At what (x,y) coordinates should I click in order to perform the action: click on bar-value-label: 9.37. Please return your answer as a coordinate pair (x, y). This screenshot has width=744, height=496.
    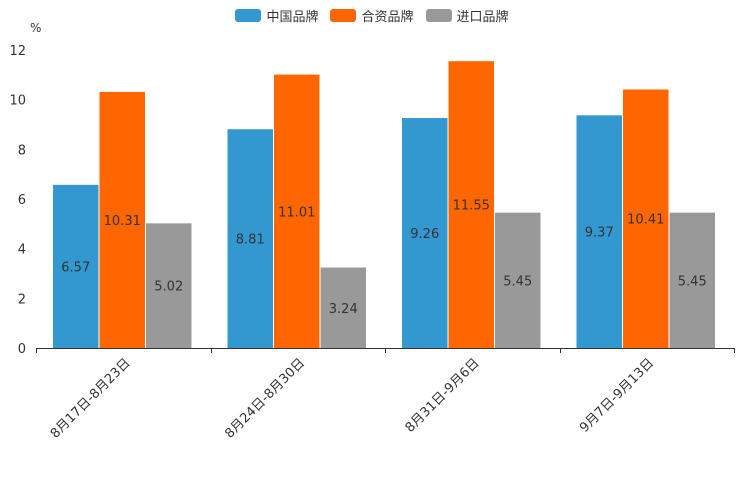
    Looking at the image, I should click on (599, 233).